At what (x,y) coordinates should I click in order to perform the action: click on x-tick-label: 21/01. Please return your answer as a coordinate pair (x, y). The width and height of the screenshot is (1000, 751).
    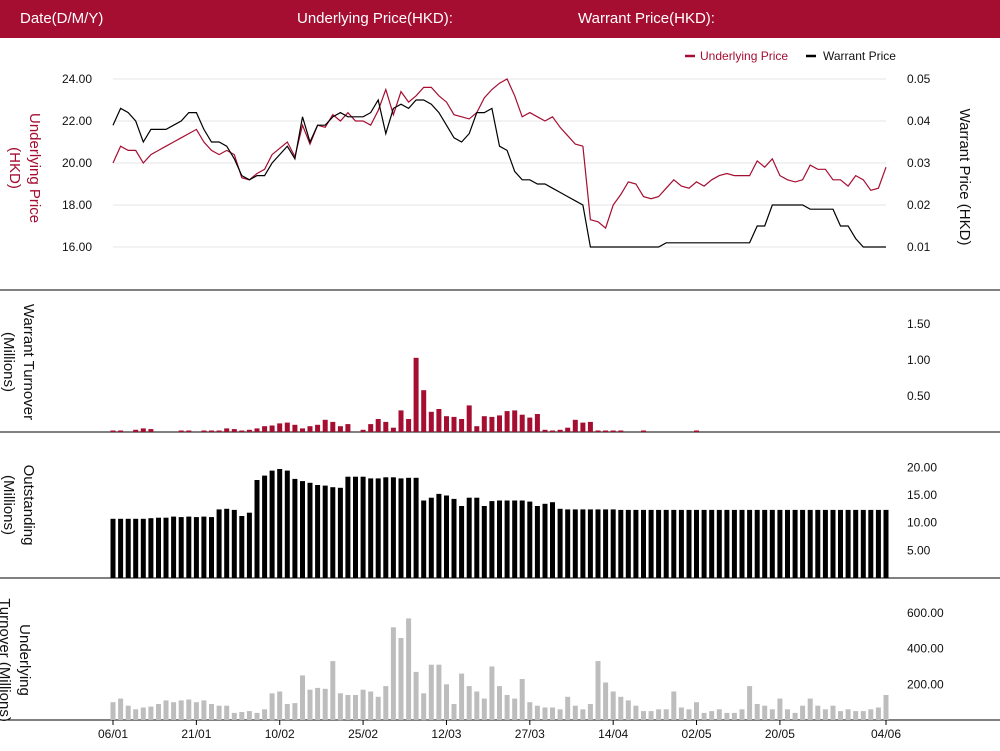
    Looking at the image, I should click on (196, 734).